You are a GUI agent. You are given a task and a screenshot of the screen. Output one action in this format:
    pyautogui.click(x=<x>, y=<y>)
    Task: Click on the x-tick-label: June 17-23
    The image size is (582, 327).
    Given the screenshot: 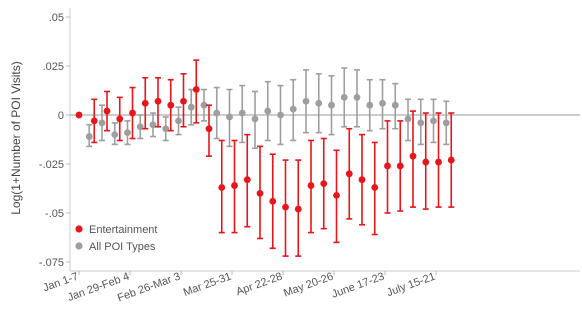 What is the action you would take?
    pyautogui.click(x=358, y=286)
    